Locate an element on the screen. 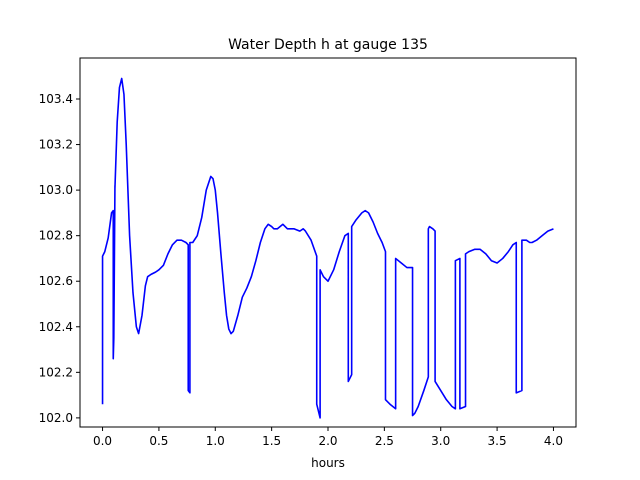 The width and height of the screenshot is (640, 480). x-tick-label: 1.0 is located at coordinates (215, 441).